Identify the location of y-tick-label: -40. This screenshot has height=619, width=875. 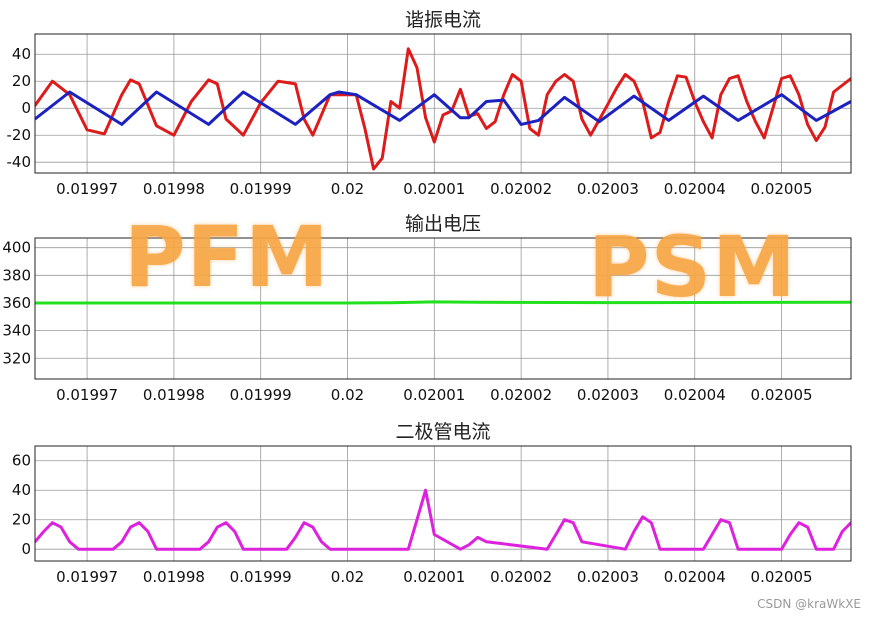
(19, 162).